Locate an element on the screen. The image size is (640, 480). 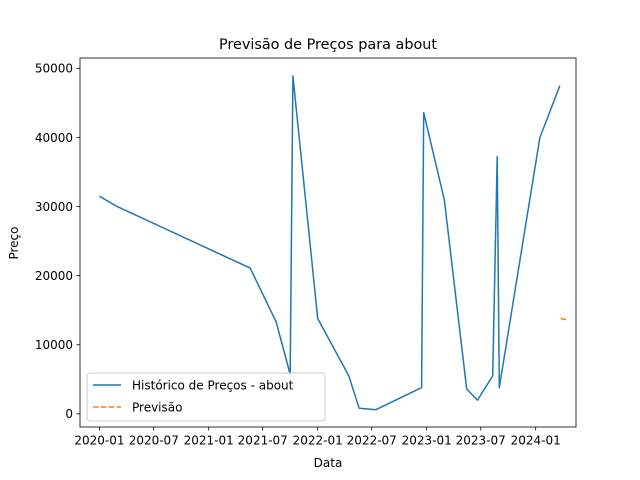
x-tick-label: 2020-01 is located at coordinates (99, 441).